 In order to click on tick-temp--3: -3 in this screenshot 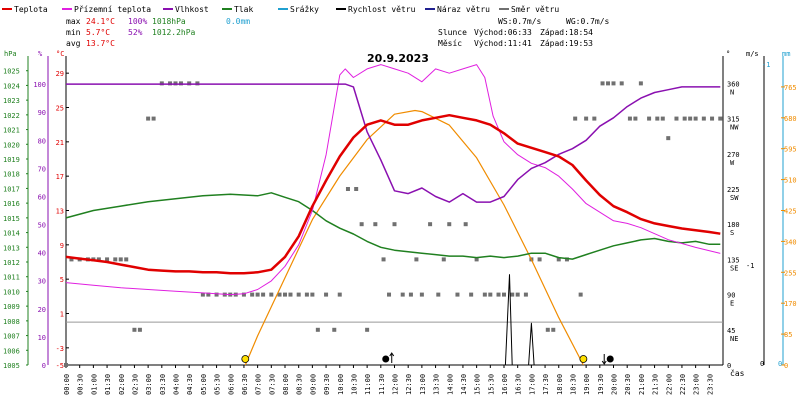, I will do `click(60, 349)`.